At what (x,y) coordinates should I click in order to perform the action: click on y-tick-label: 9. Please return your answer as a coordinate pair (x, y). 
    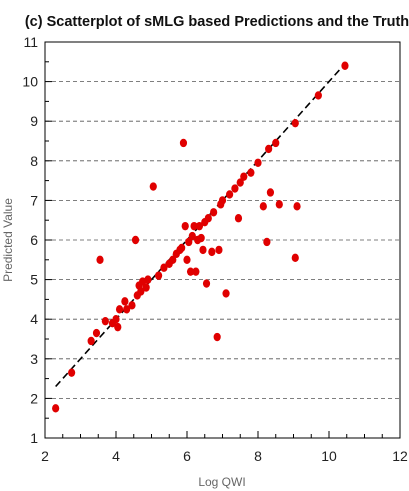
    Looking at the image, I should click on (34, 121).